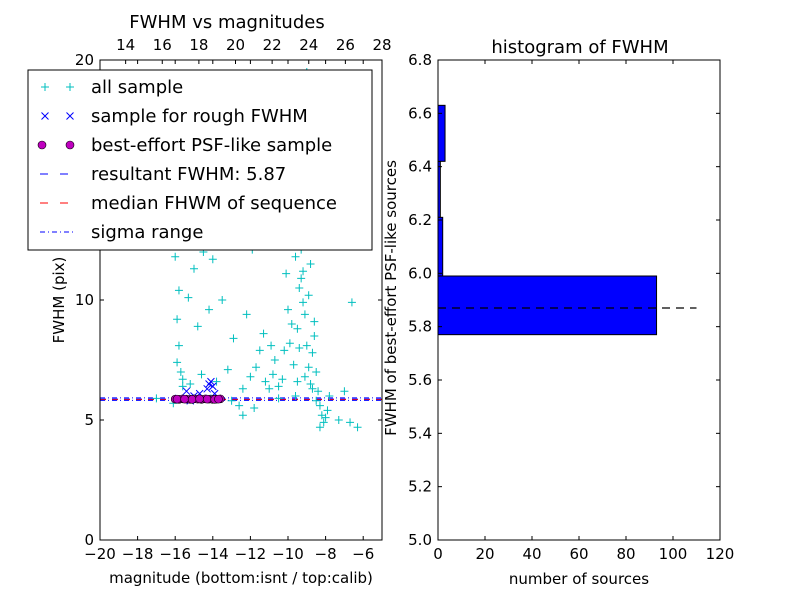  I want to click on legend-markers, so click(56, 158).